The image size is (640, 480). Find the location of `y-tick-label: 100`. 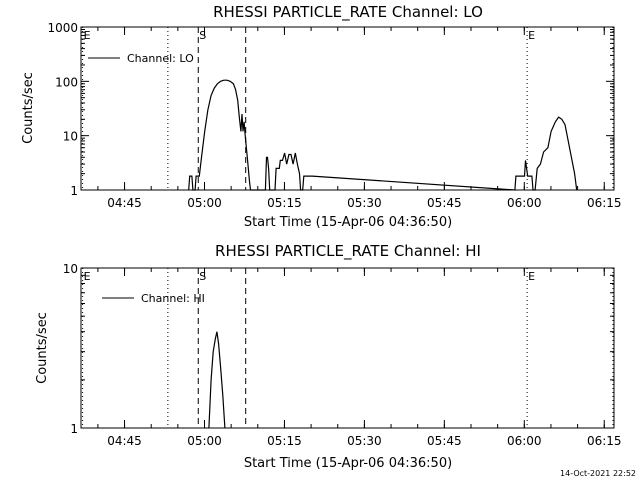

y-tick-label: 100 is located at coordinates (66, 82).